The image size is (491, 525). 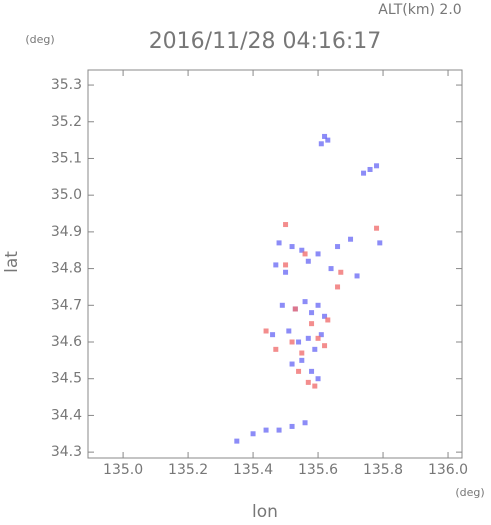 I want to click on x-tick-label: 135.2, so click(x=188, y=470).